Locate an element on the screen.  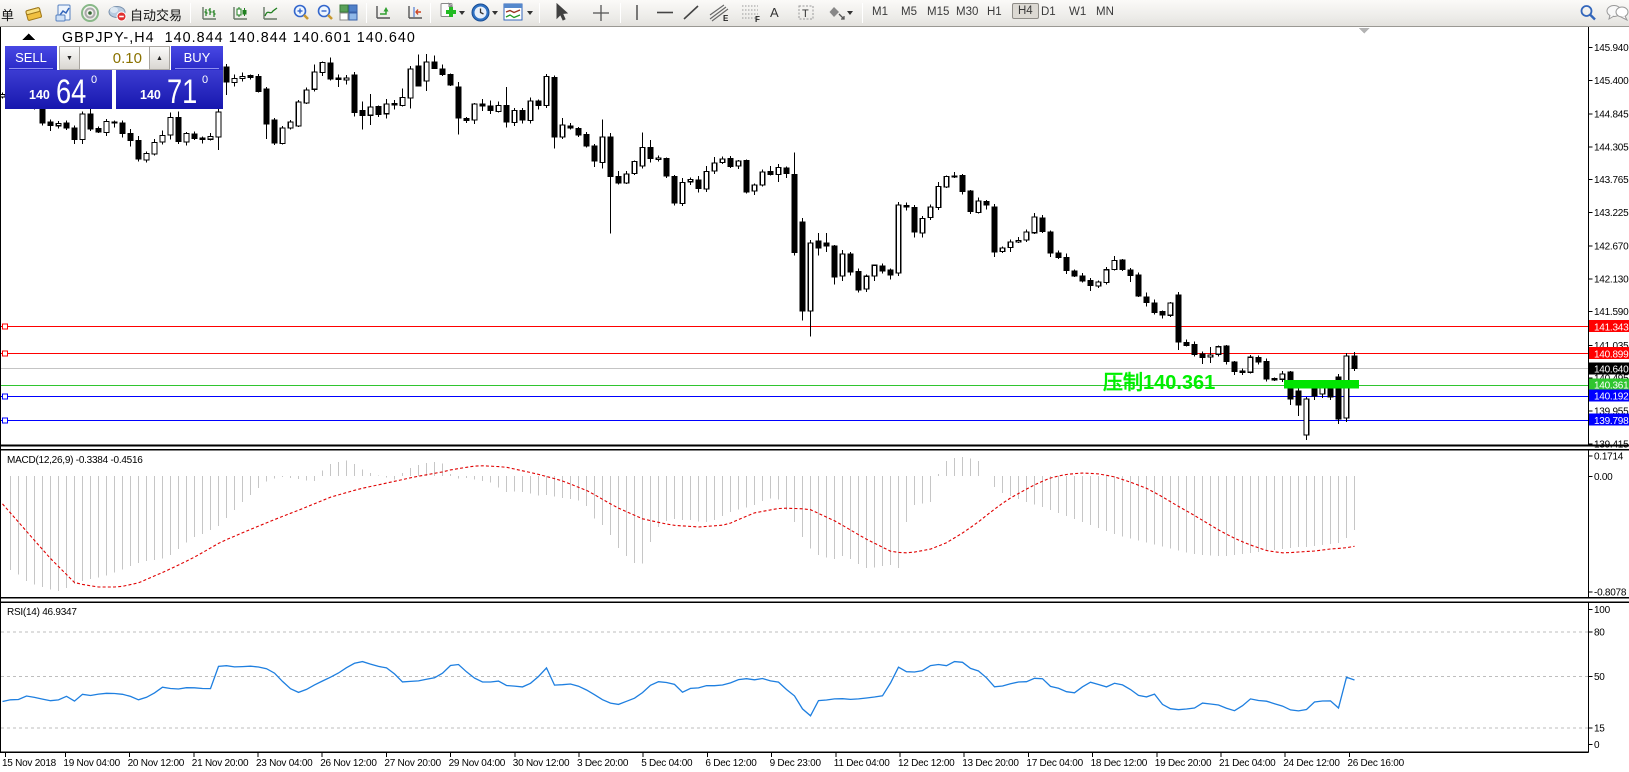
svg-text: 141.035 is located at coordinates (1611, 346).